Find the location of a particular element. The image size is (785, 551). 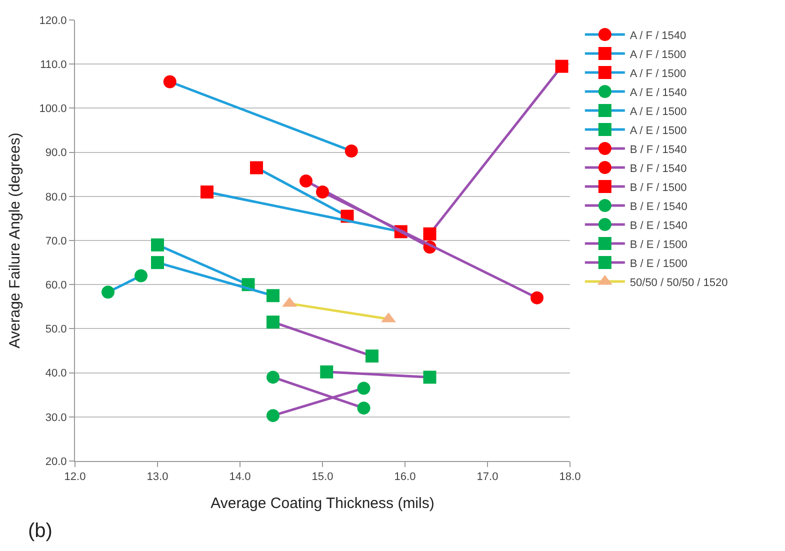

x-tick-label: 17.0 is located at coordinates (487, 477).